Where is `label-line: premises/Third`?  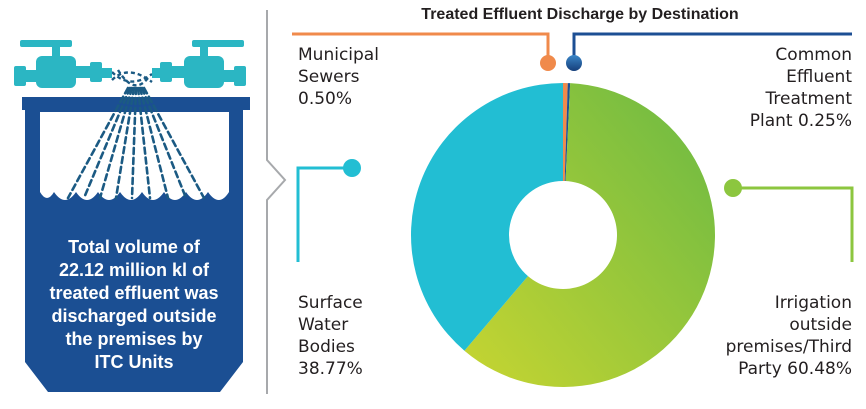
label-line: premises/Third is located at coordinates (788, 347).